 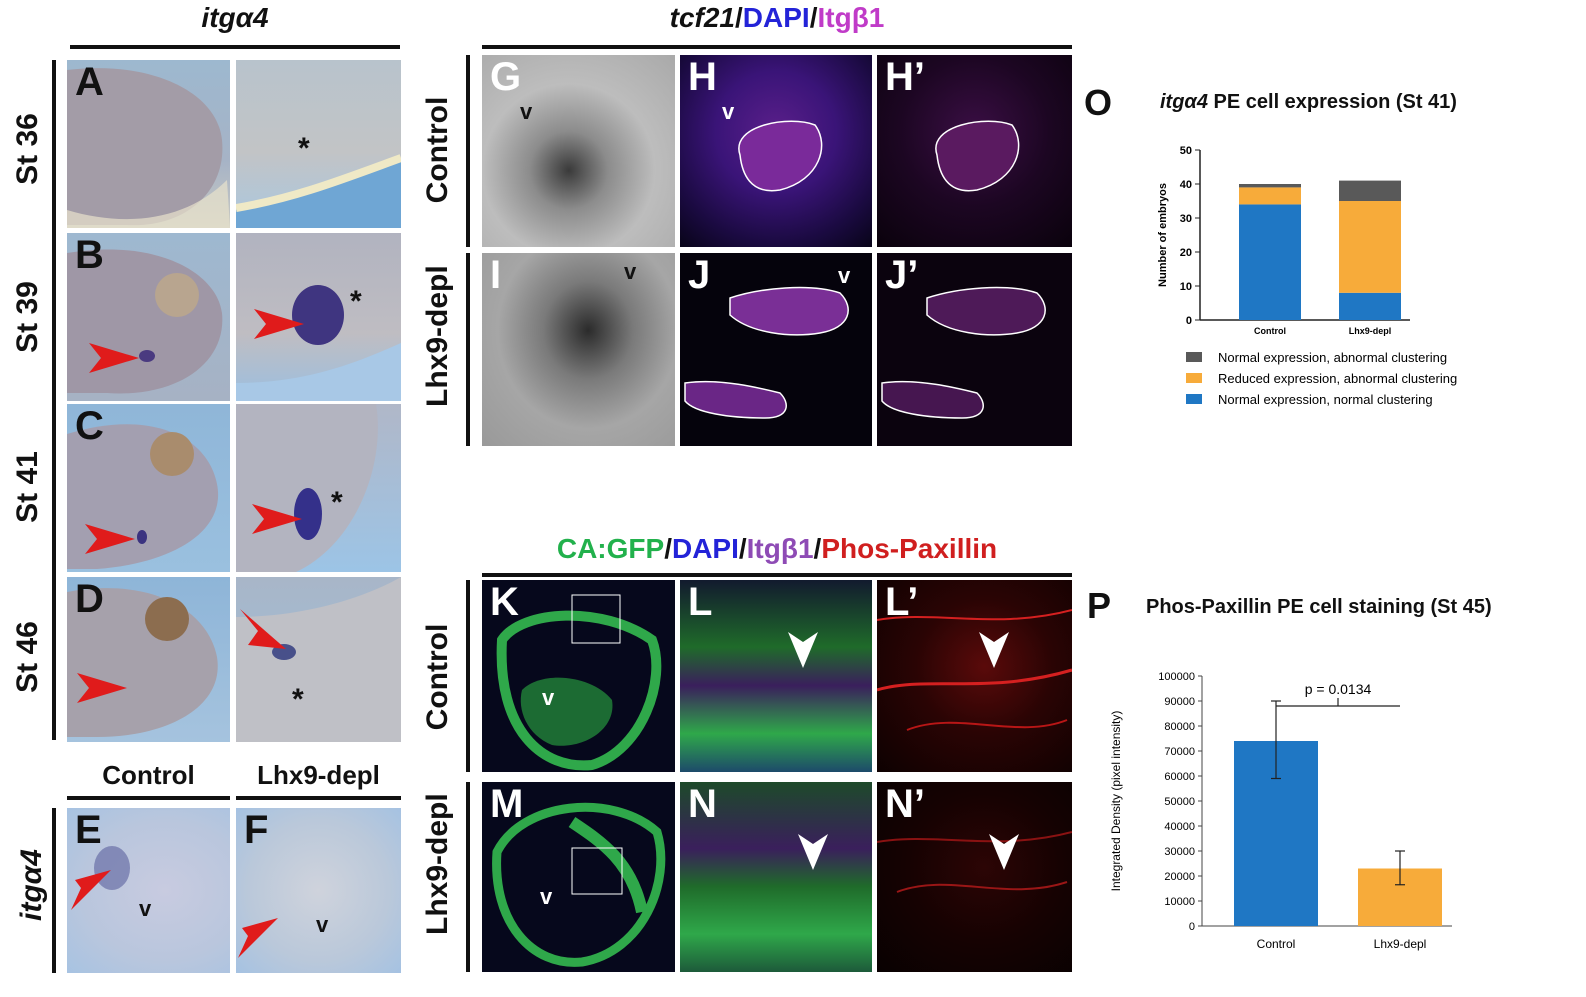 I want to click on chart-o-ytick-label: 30, so click(x=1186, y=219).